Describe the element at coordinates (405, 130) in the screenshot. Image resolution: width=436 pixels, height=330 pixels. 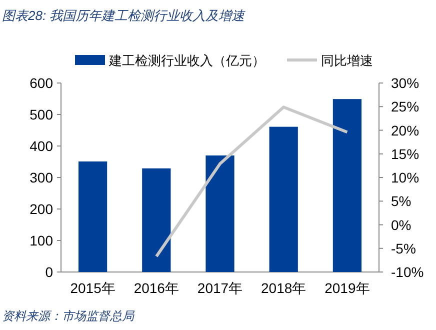
I see `y2-tick-label: 20%` at that location.